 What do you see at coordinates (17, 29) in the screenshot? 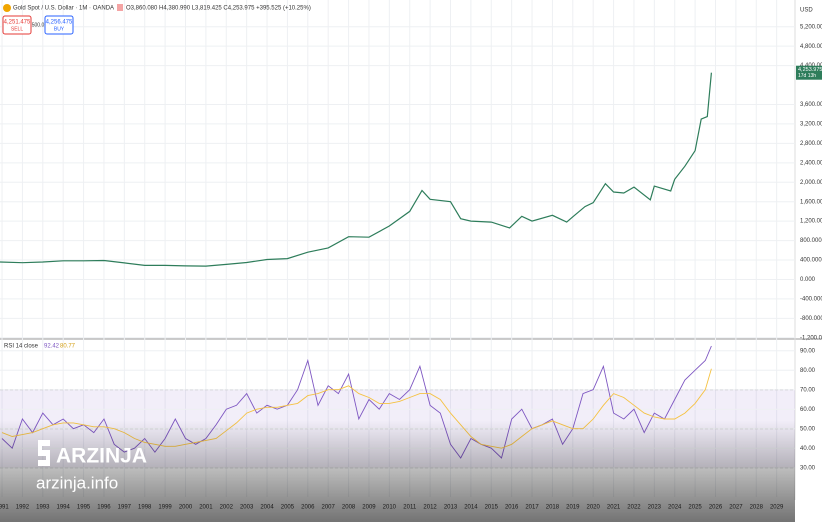
I see `sell-label: SELL` at bounding box center [17, 29].